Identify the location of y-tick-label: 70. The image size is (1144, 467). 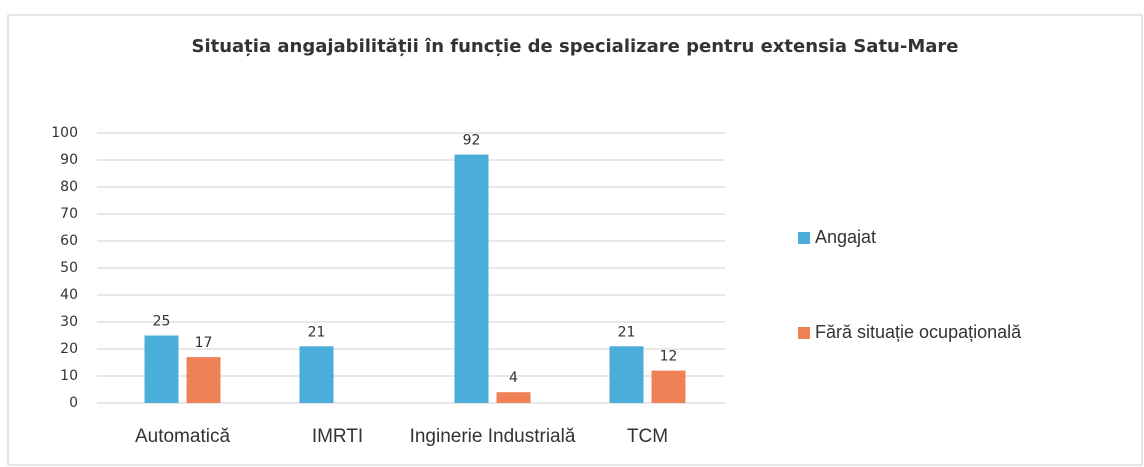
(69, 214).